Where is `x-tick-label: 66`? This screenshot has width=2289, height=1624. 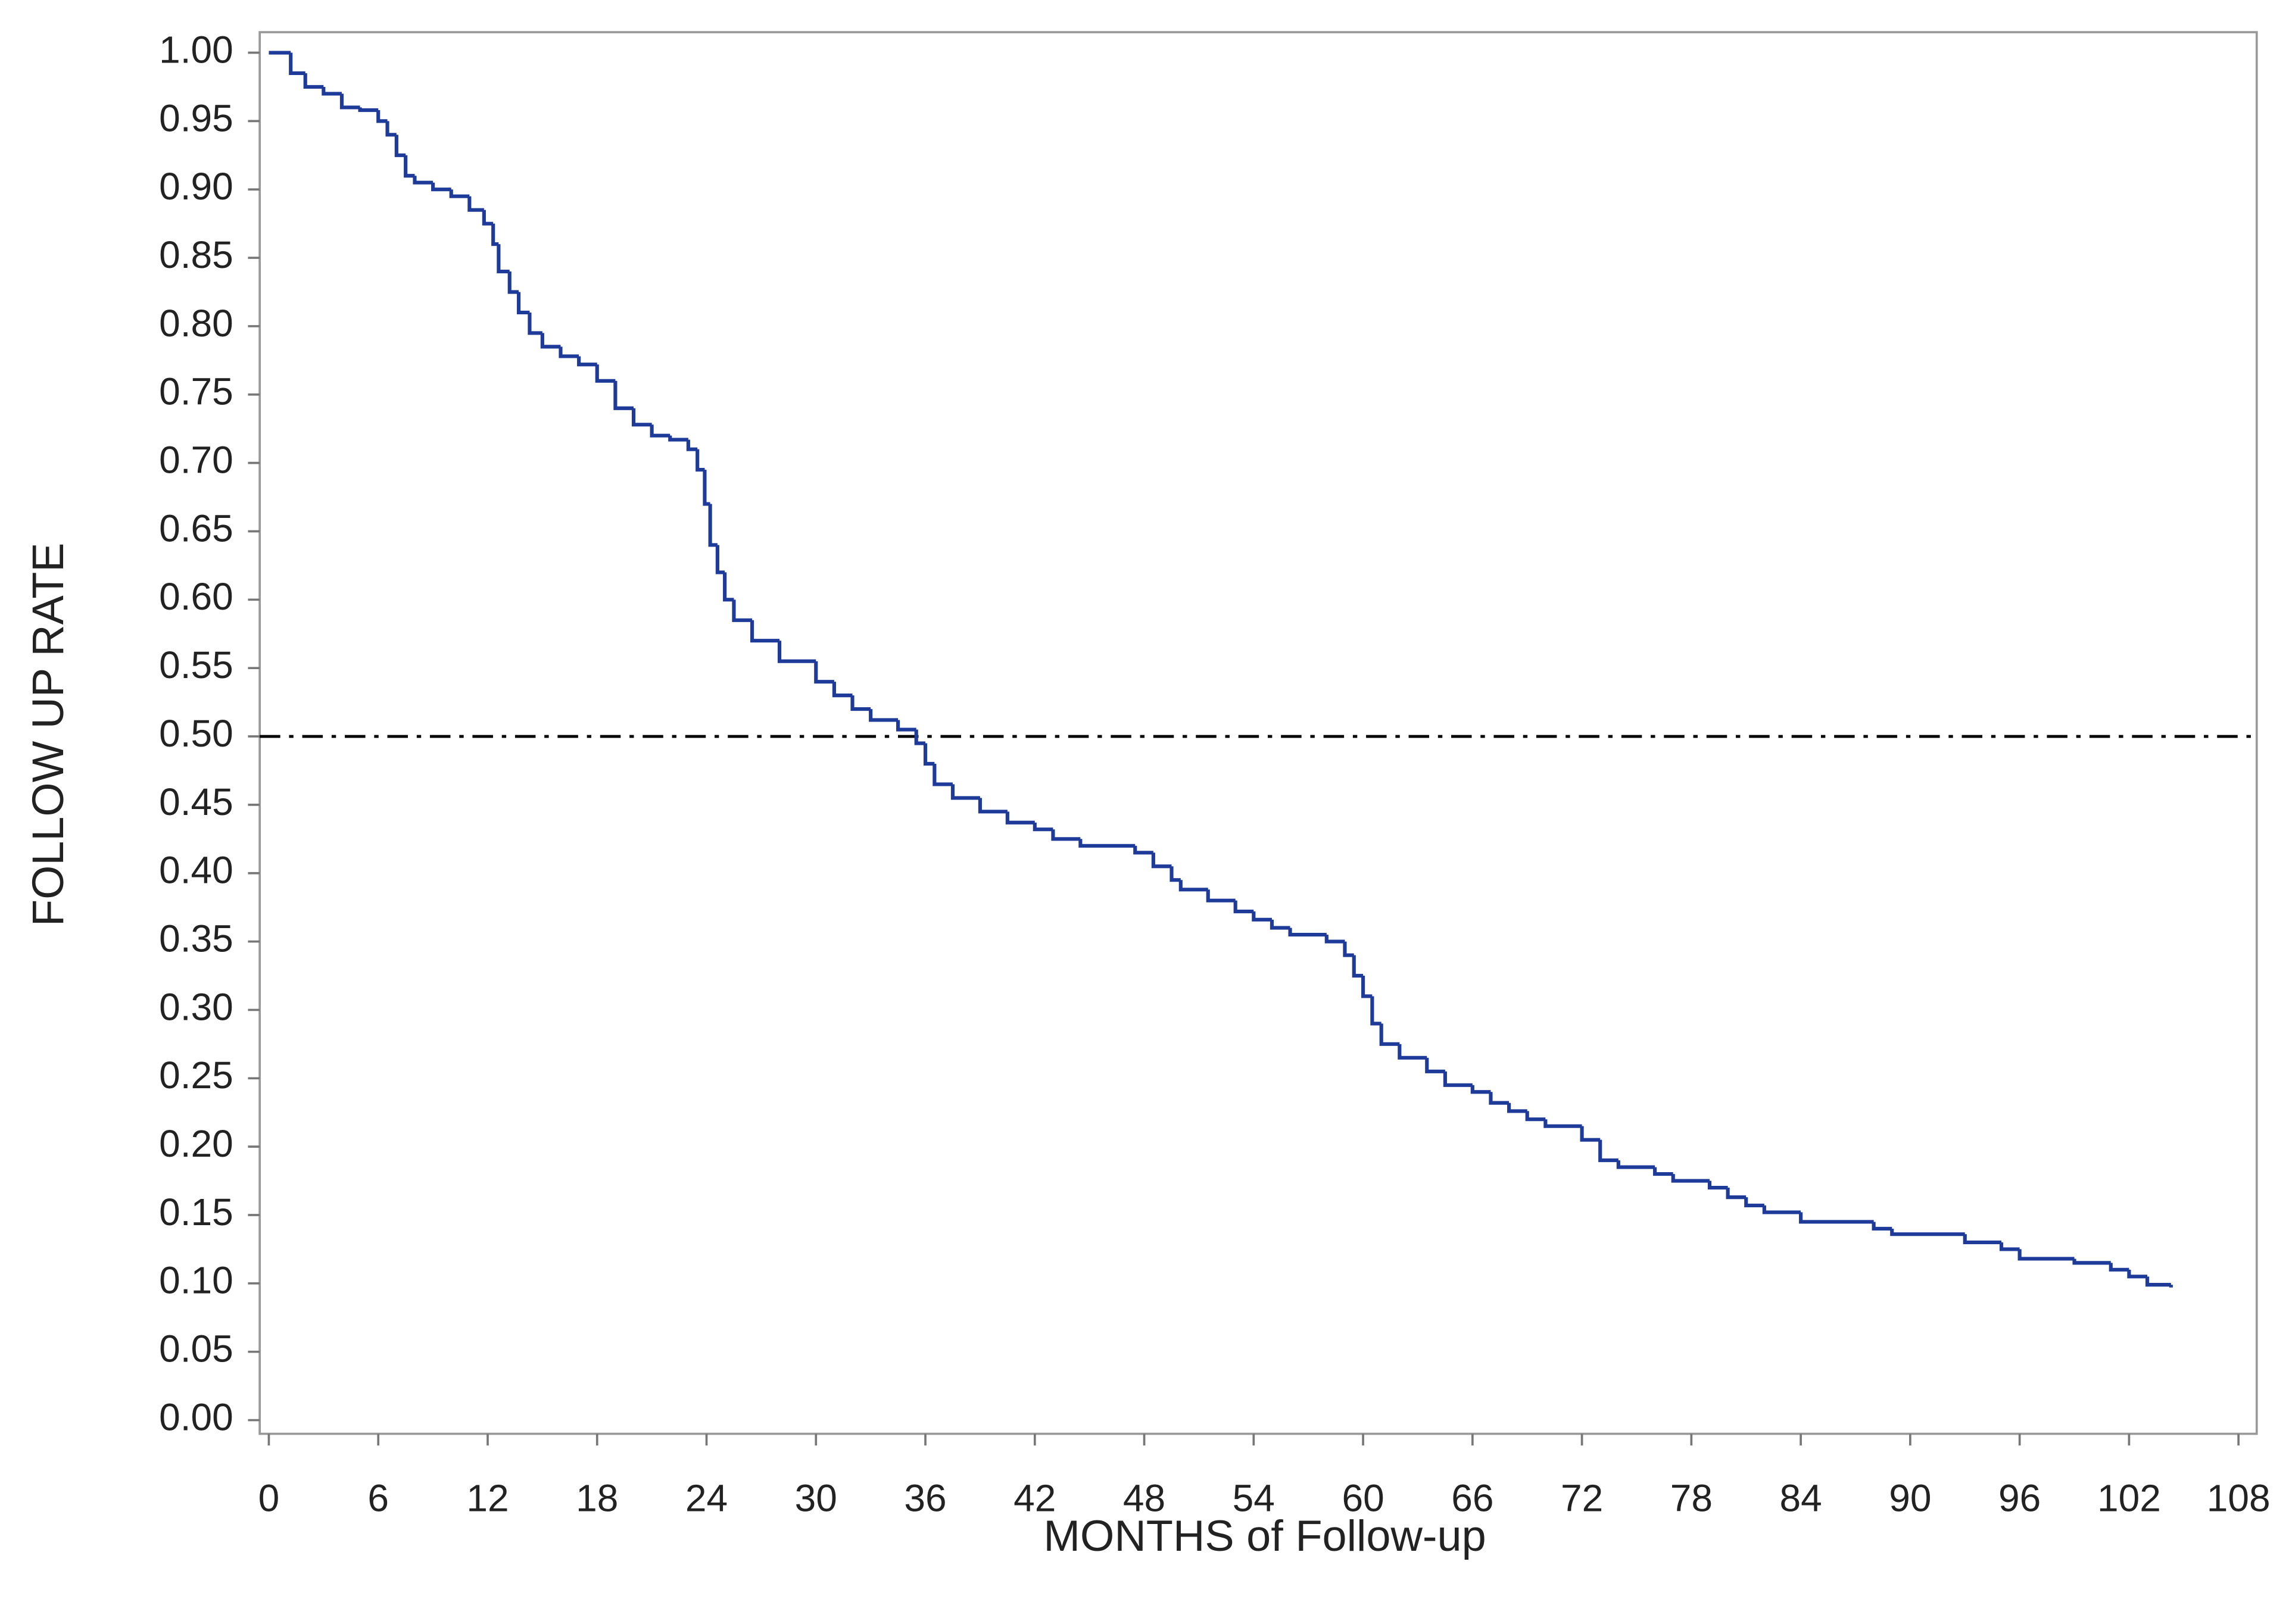 x-tick-label: 66 is located at coordinates (1472, 1498).